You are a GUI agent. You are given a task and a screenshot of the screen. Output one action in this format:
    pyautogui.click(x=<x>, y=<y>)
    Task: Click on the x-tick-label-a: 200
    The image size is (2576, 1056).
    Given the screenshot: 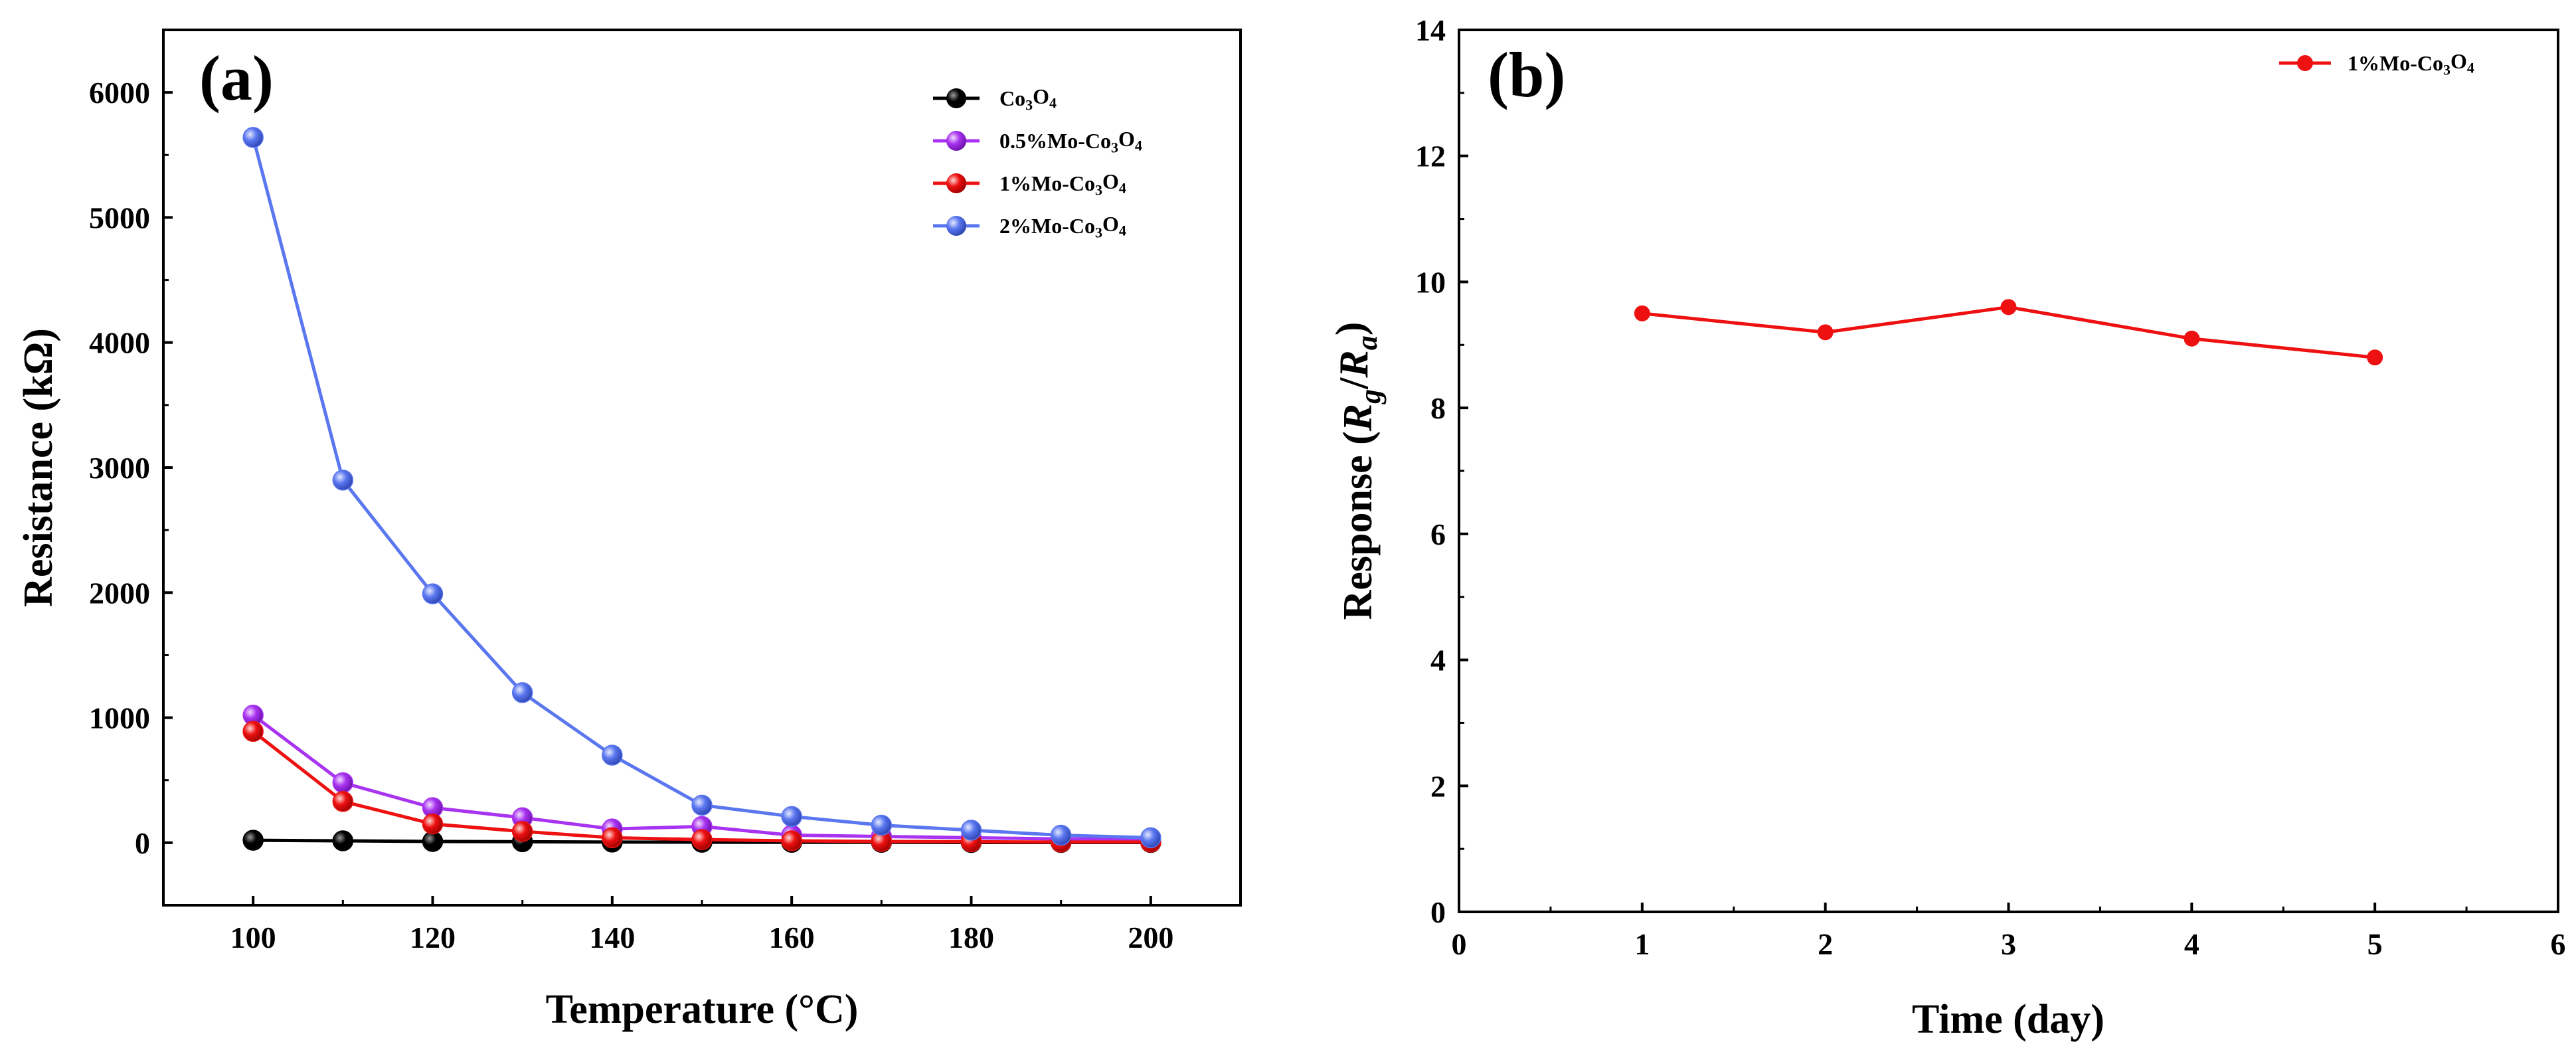 What is the action you would take?
    pyautogui.click(x=1150, y=937)
    